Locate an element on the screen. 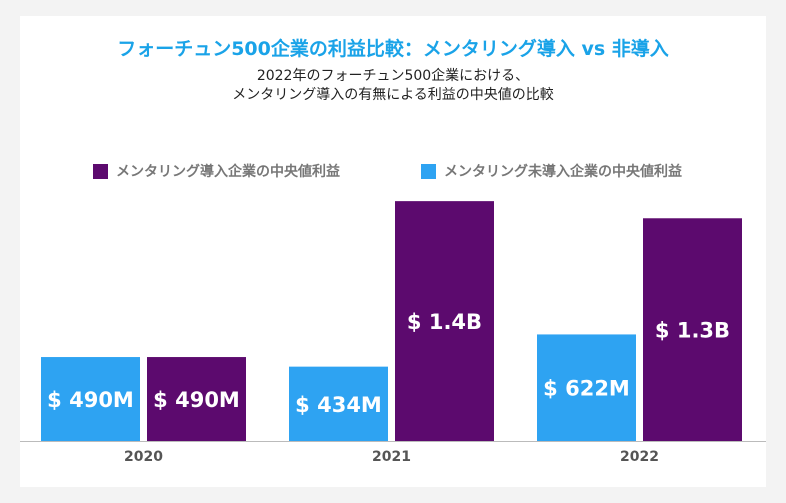  data-label-mentored-2021: $ 1.4B is located at coordinates (444, 322).